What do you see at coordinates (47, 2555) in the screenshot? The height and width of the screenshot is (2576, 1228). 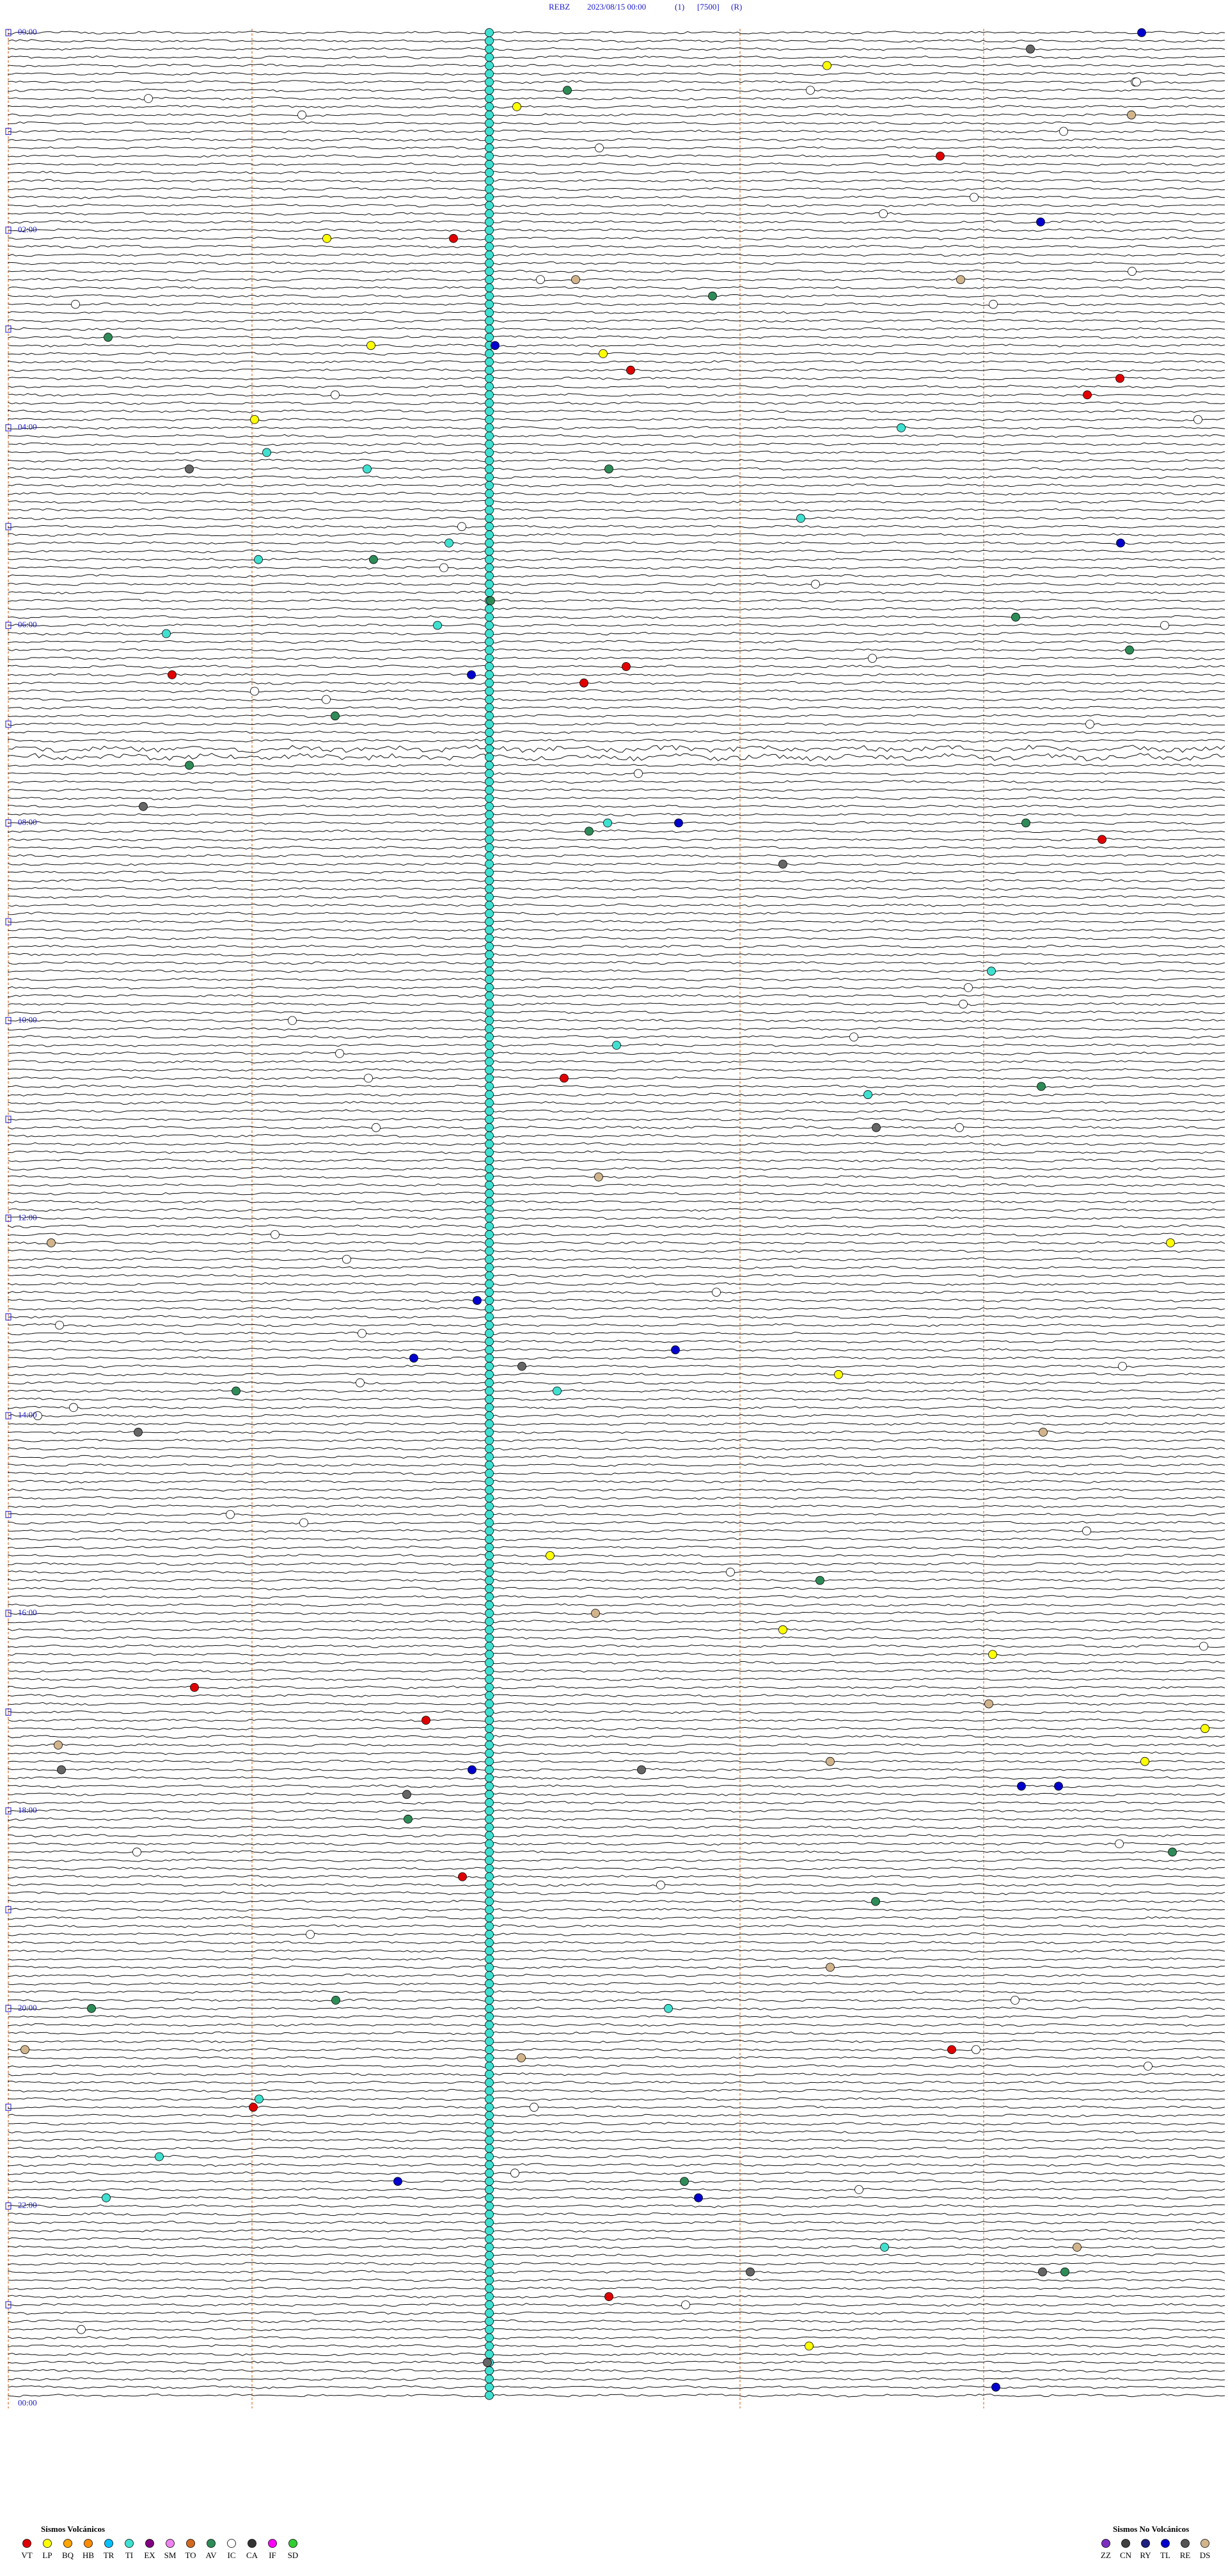 I see `legend-label: LP` at bounding box center [47, 2555].